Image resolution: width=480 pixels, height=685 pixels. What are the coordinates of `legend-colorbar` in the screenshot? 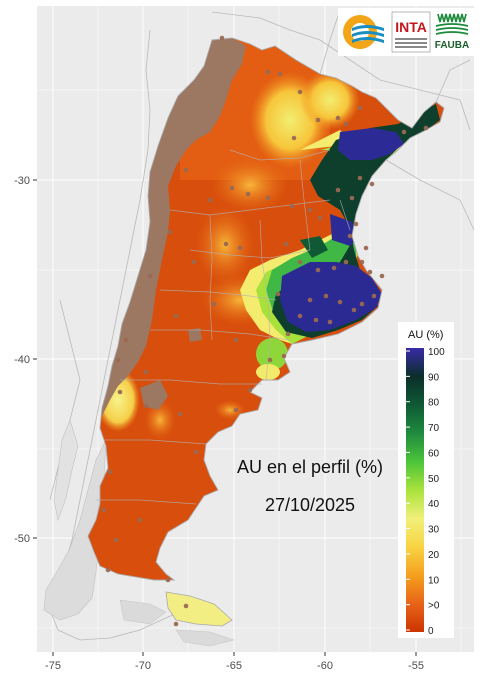 It's located at (415, 490).